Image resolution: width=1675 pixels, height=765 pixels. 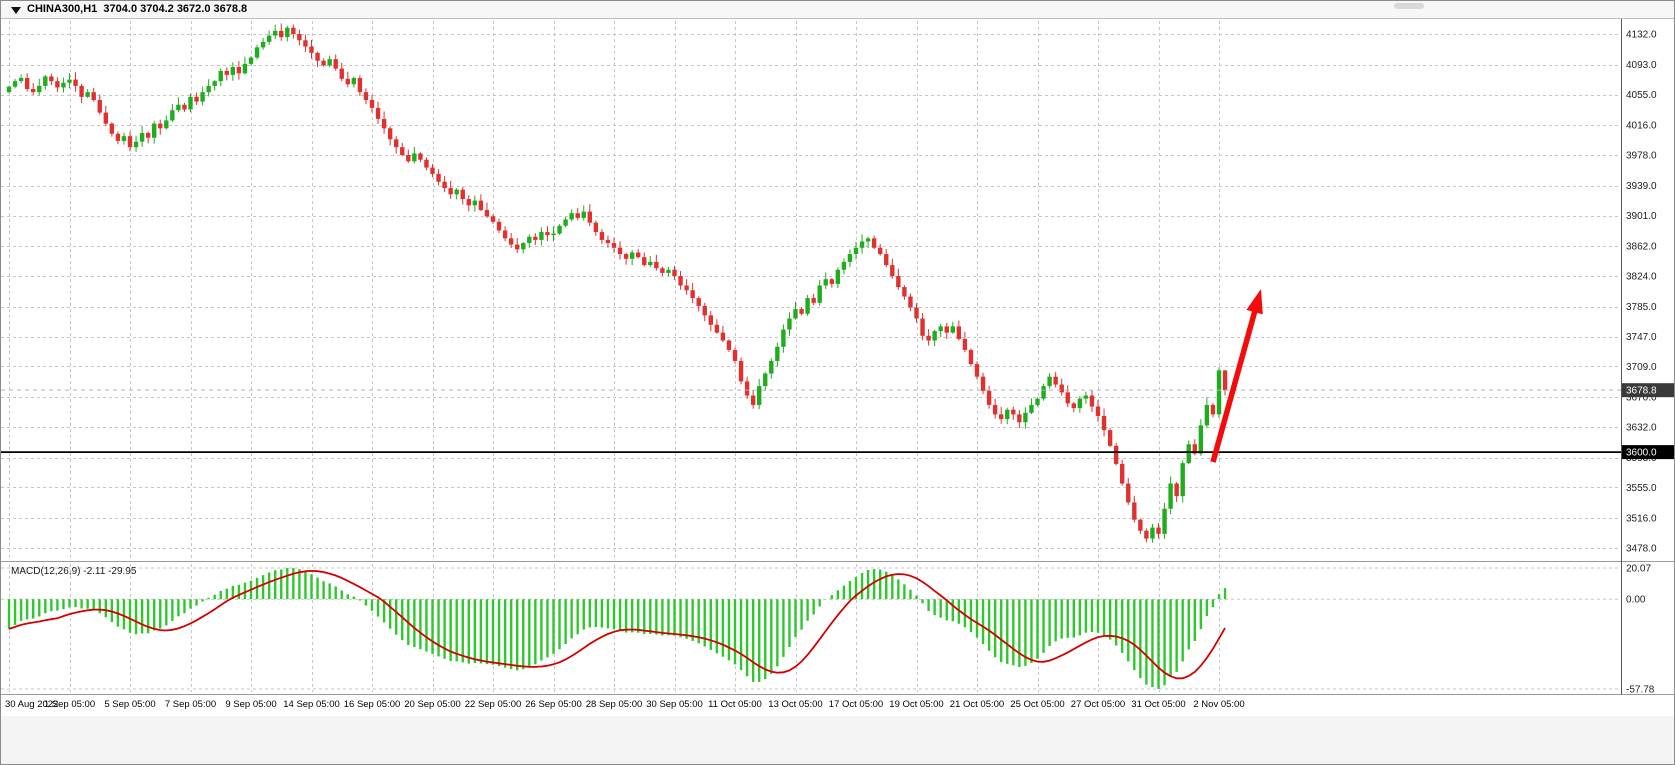 What do you see at coordinates (1641, 277) in the screenshot?
I see `price-axis-label: 3824.0` at bounding box center [1641, 277].